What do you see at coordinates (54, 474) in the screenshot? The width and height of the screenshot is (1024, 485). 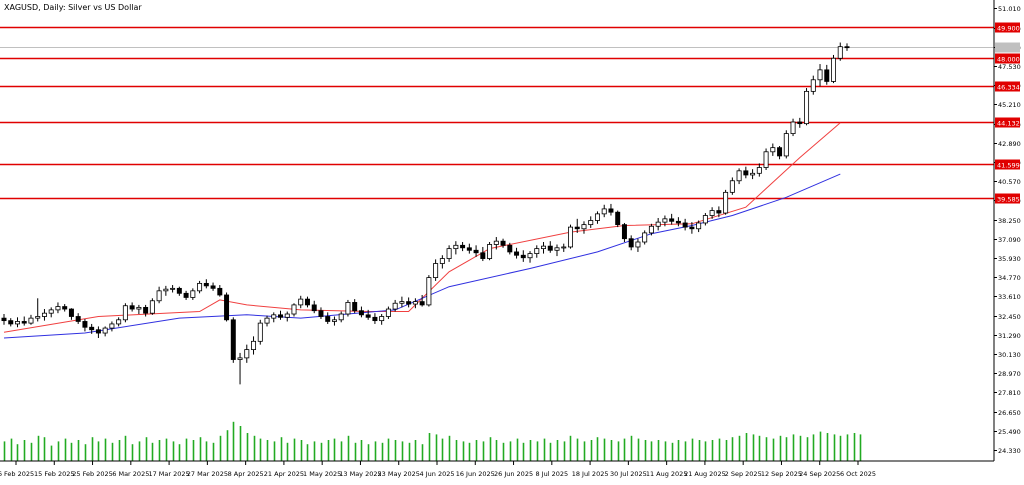 I see `date-tick-label-1: 15 Feb 2025` at bounding box center [54, 474].